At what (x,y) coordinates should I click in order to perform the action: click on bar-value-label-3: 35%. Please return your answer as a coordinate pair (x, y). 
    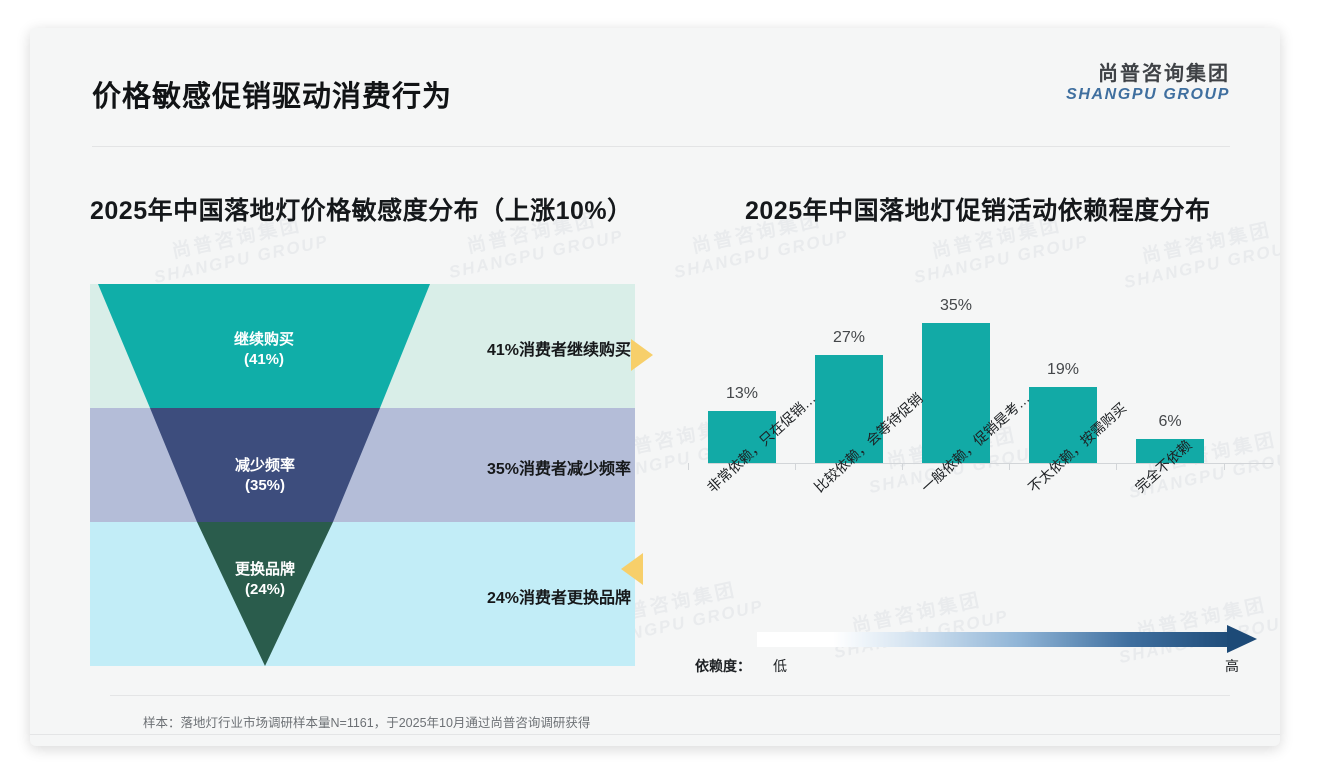
    Looking at the image, I should click on (956, 305).